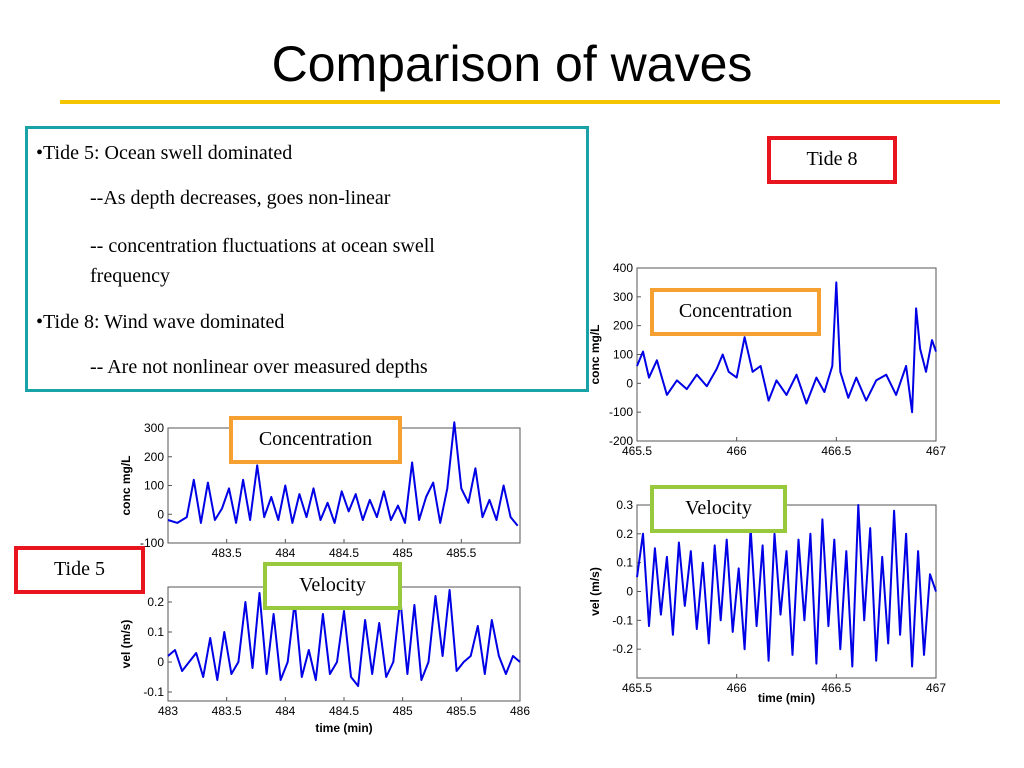 The width and height of the screenshot is (1024, 768). Describe the element at coordinates (629, 592) in the screenshot. I see `tide8_vel-ytick-label: 0` at that location.